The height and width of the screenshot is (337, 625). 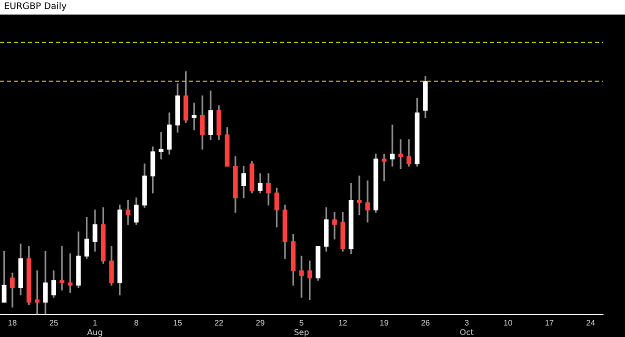 What do you see at coordinates (343, 323) in the screenshot?
I see `x-tick-label: 12` at bounding box center [343, 323].